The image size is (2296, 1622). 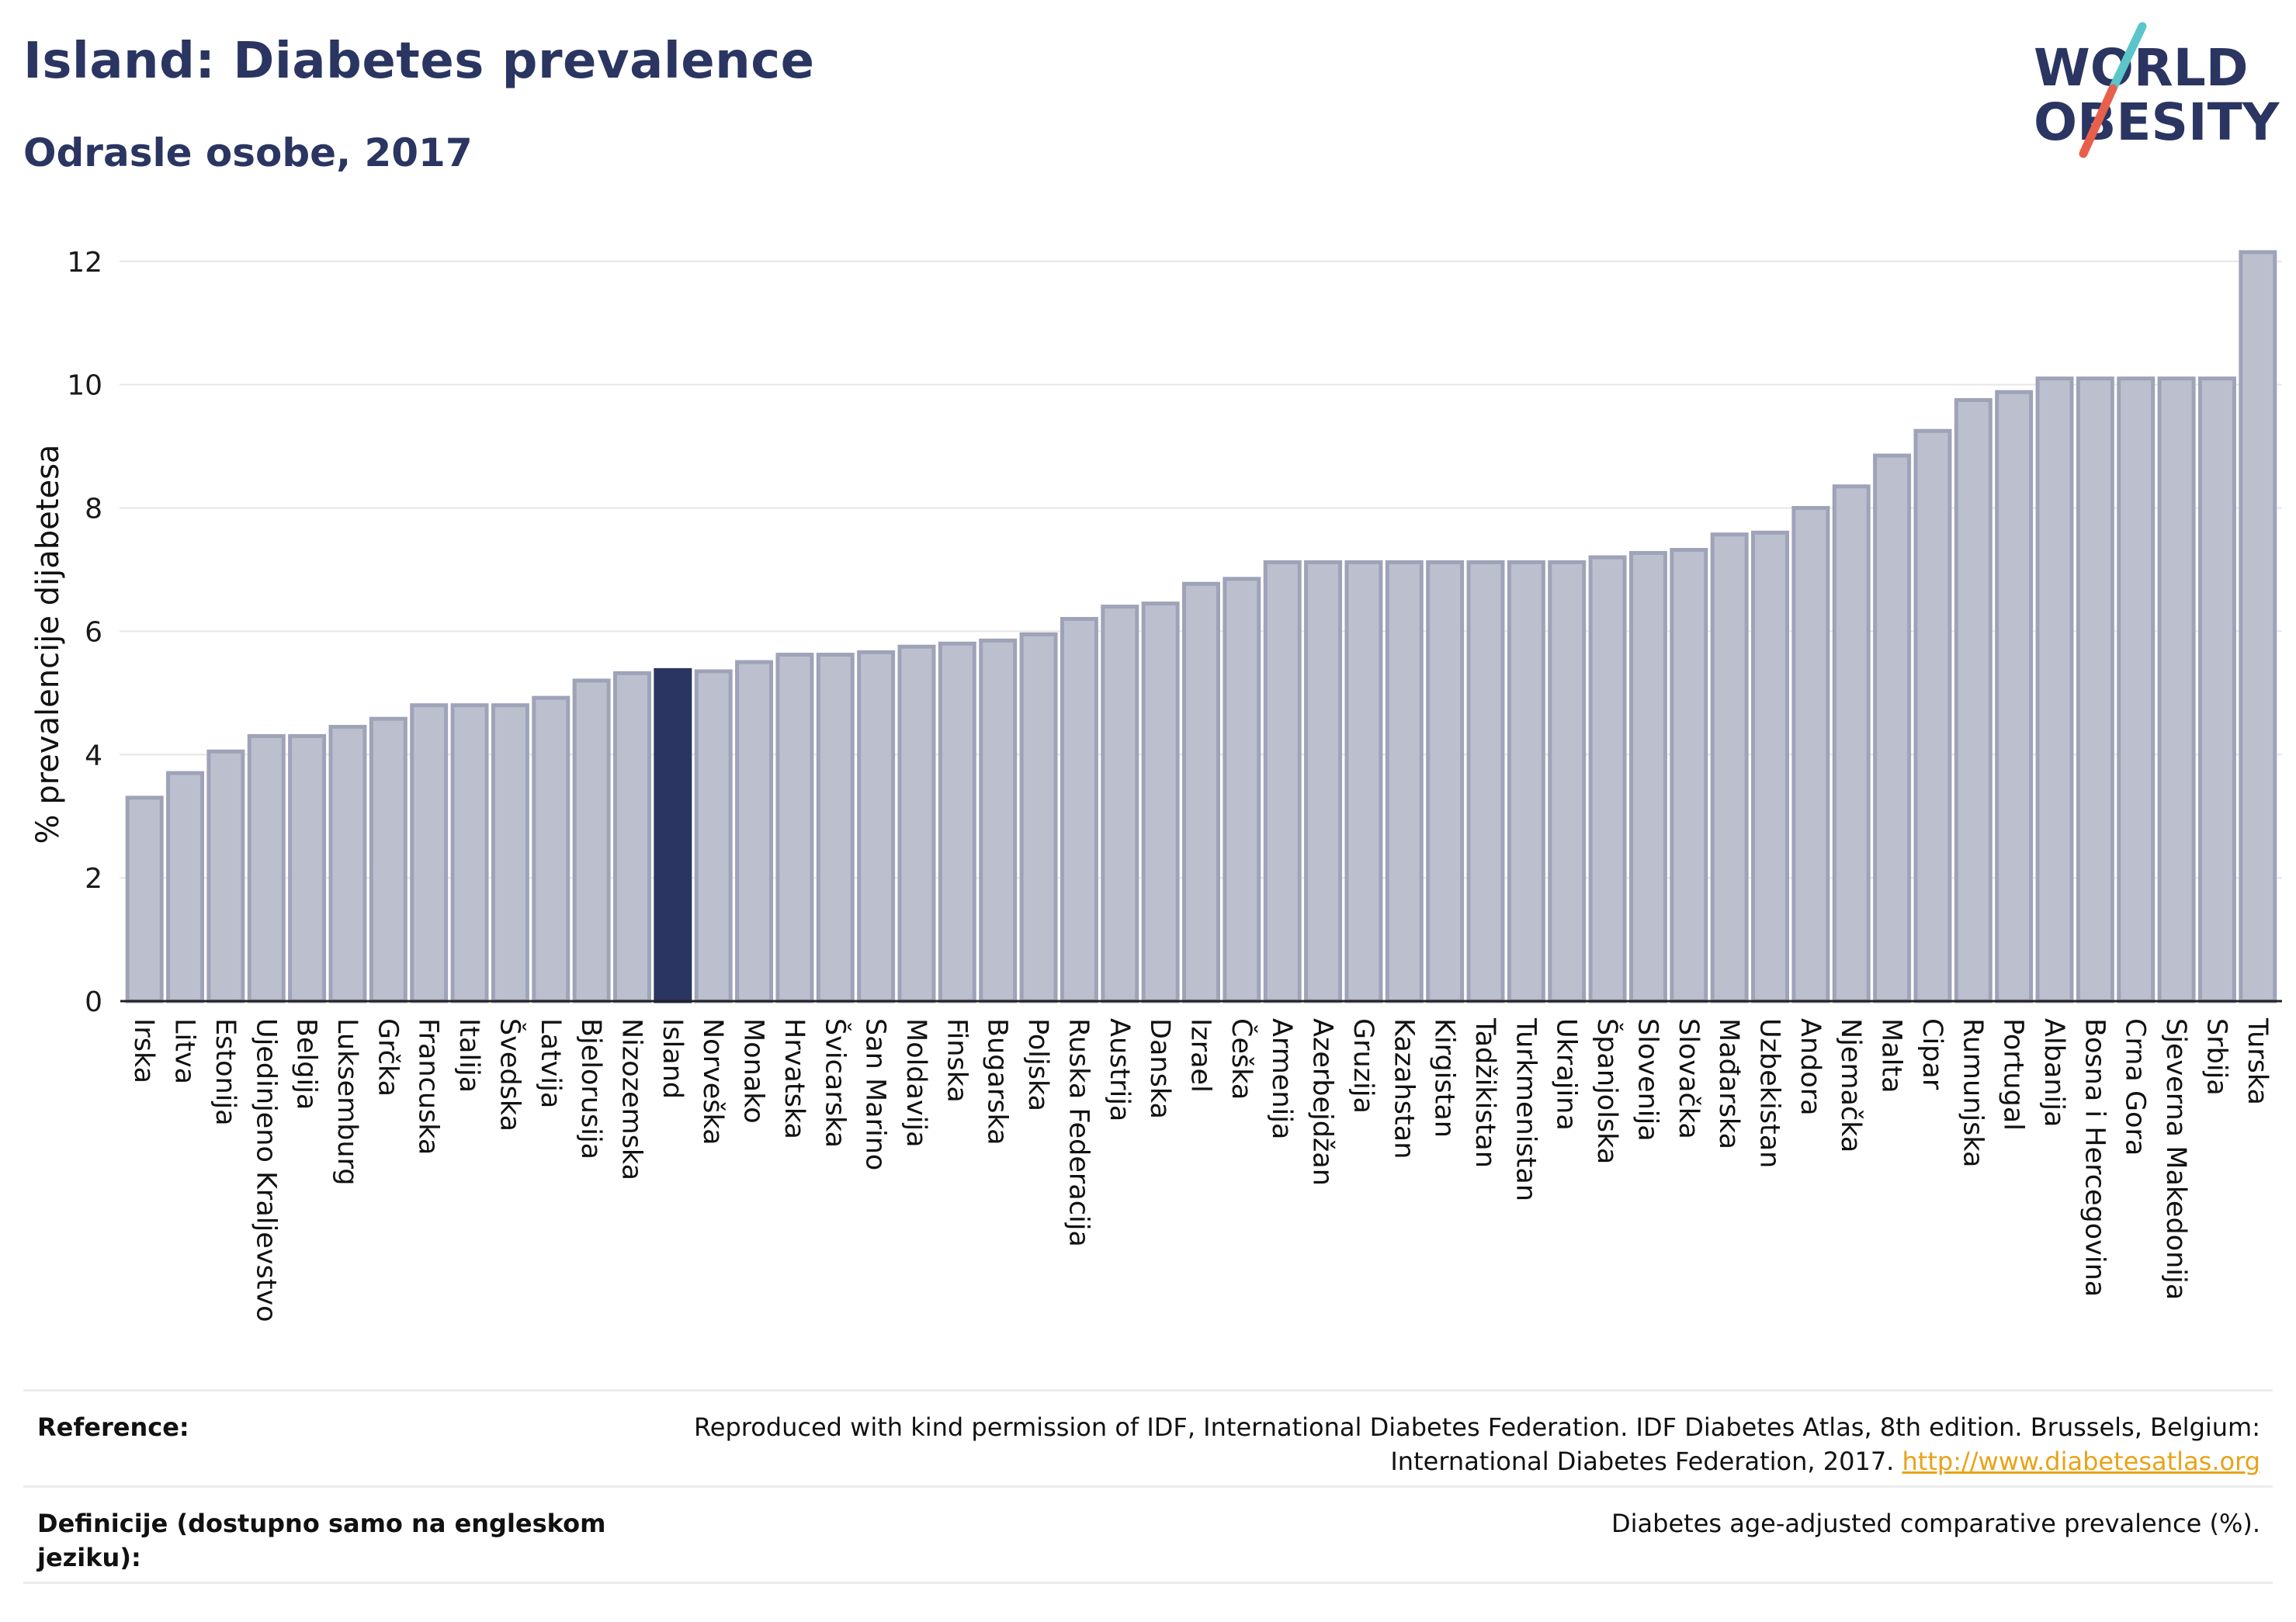 I want to click on y-tick-label: 10, so click(x=84, y=386).